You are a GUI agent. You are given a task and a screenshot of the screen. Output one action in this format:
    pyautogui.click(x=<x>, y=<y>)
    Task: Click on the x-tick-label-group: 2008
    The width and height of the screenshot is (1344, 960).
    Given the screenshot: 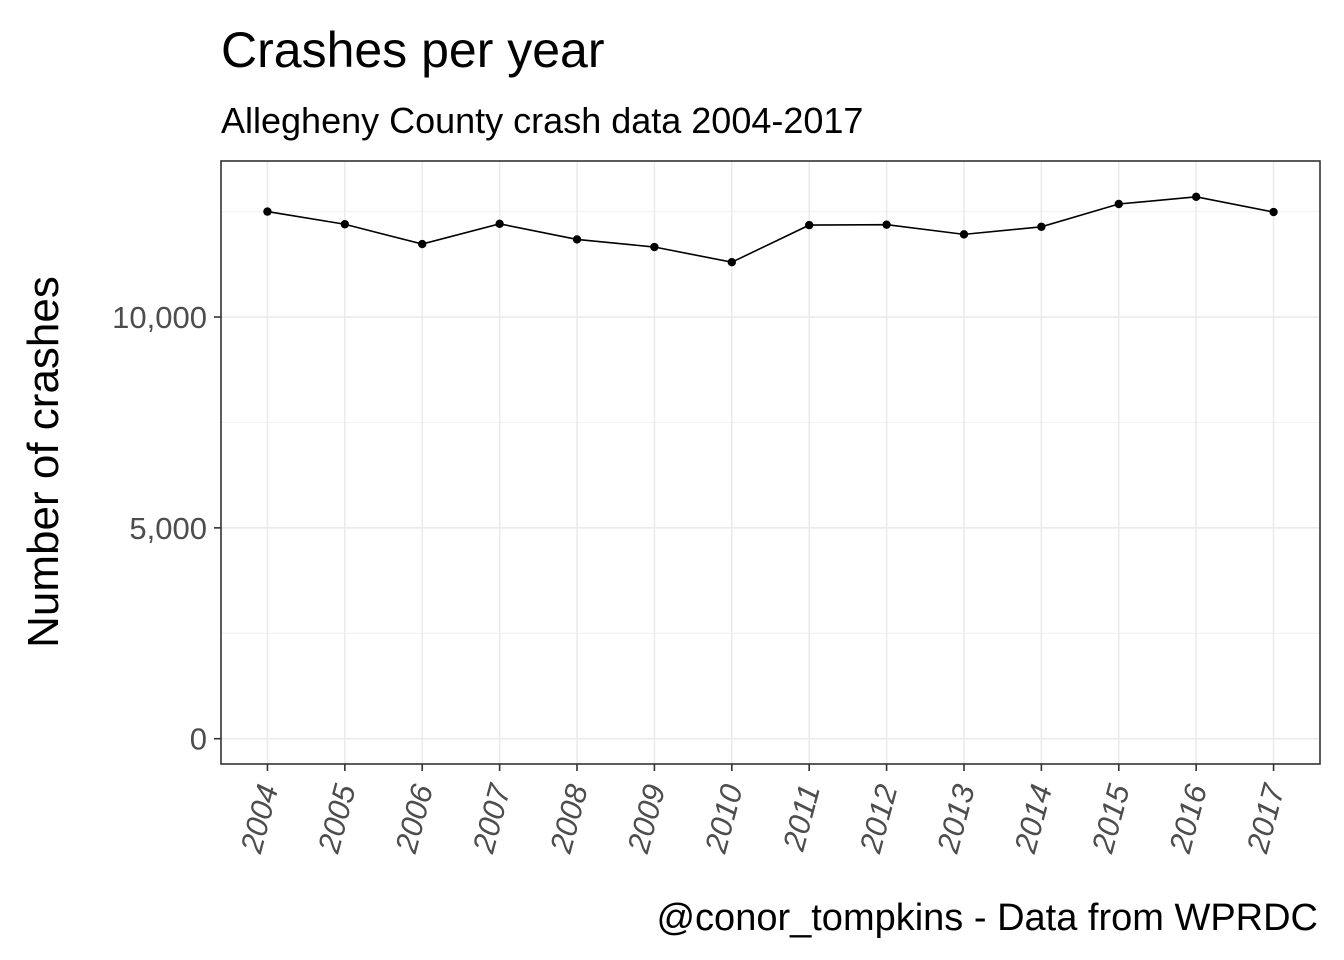 What is the action you would take?
    pyautogui.click(x=569, y=818)
    